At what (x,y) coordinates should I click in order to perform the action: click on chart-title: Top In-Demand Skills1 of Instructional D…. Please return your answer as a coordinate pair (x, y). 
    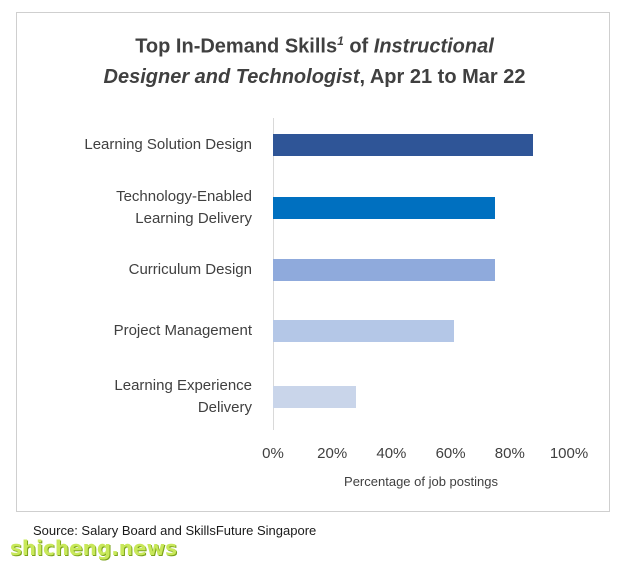
    Looking at the image, I should click on (314, 59).